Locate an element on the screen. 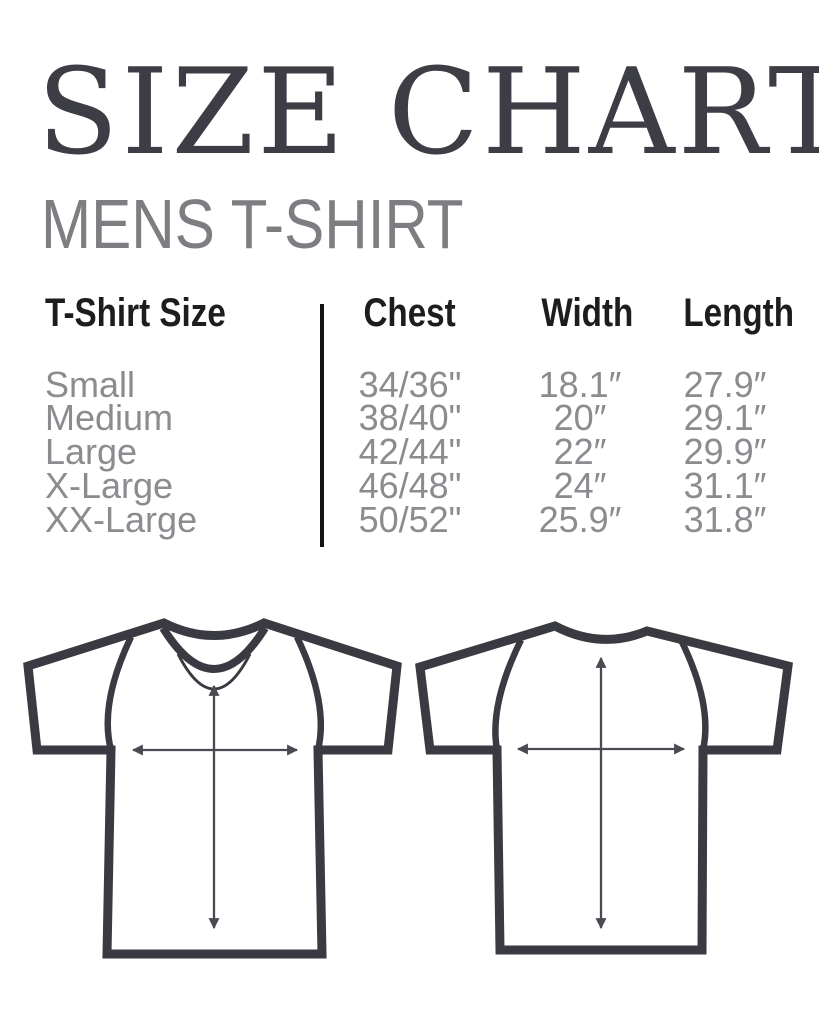 The height and width of the screenshot is (1024, 819). table-row: Large 42/44" 22″ 29.9″ is located at coordinates (417, 452).